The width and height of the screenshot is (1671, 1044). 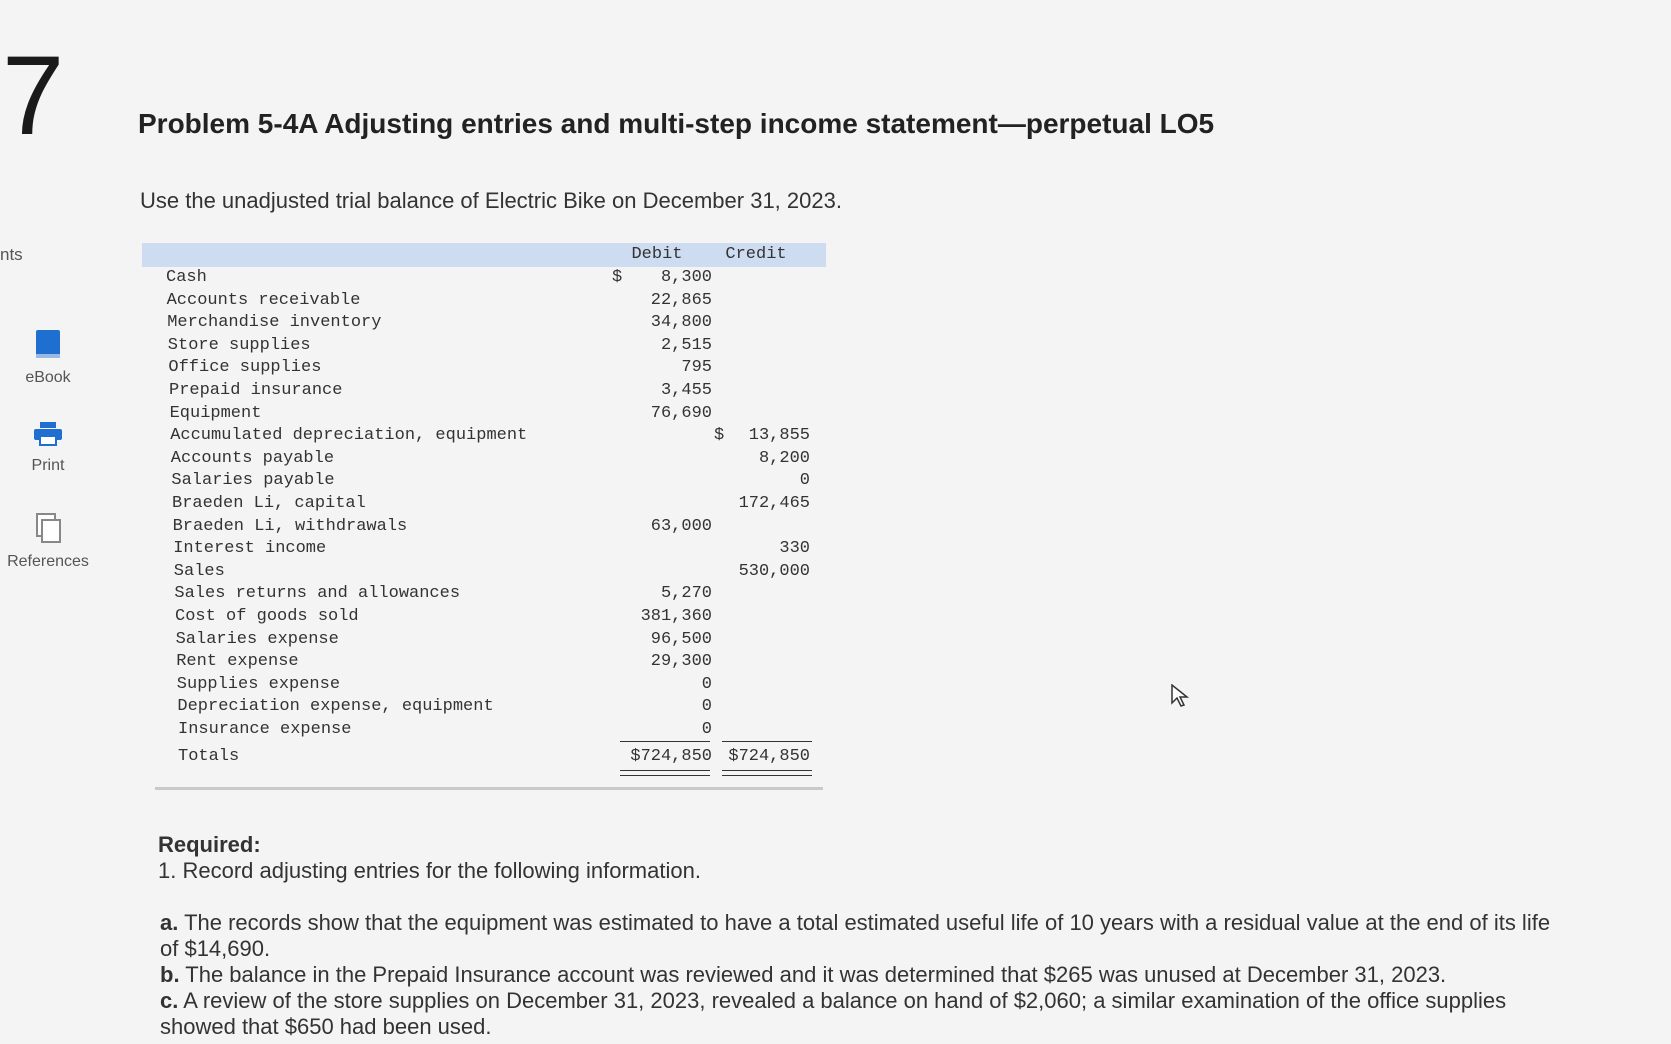 What do you see at coordinates (290, 526) in the screenshot?
I see `account-name: Braeden Li, withdrawals` at bounding box center [290, 526].